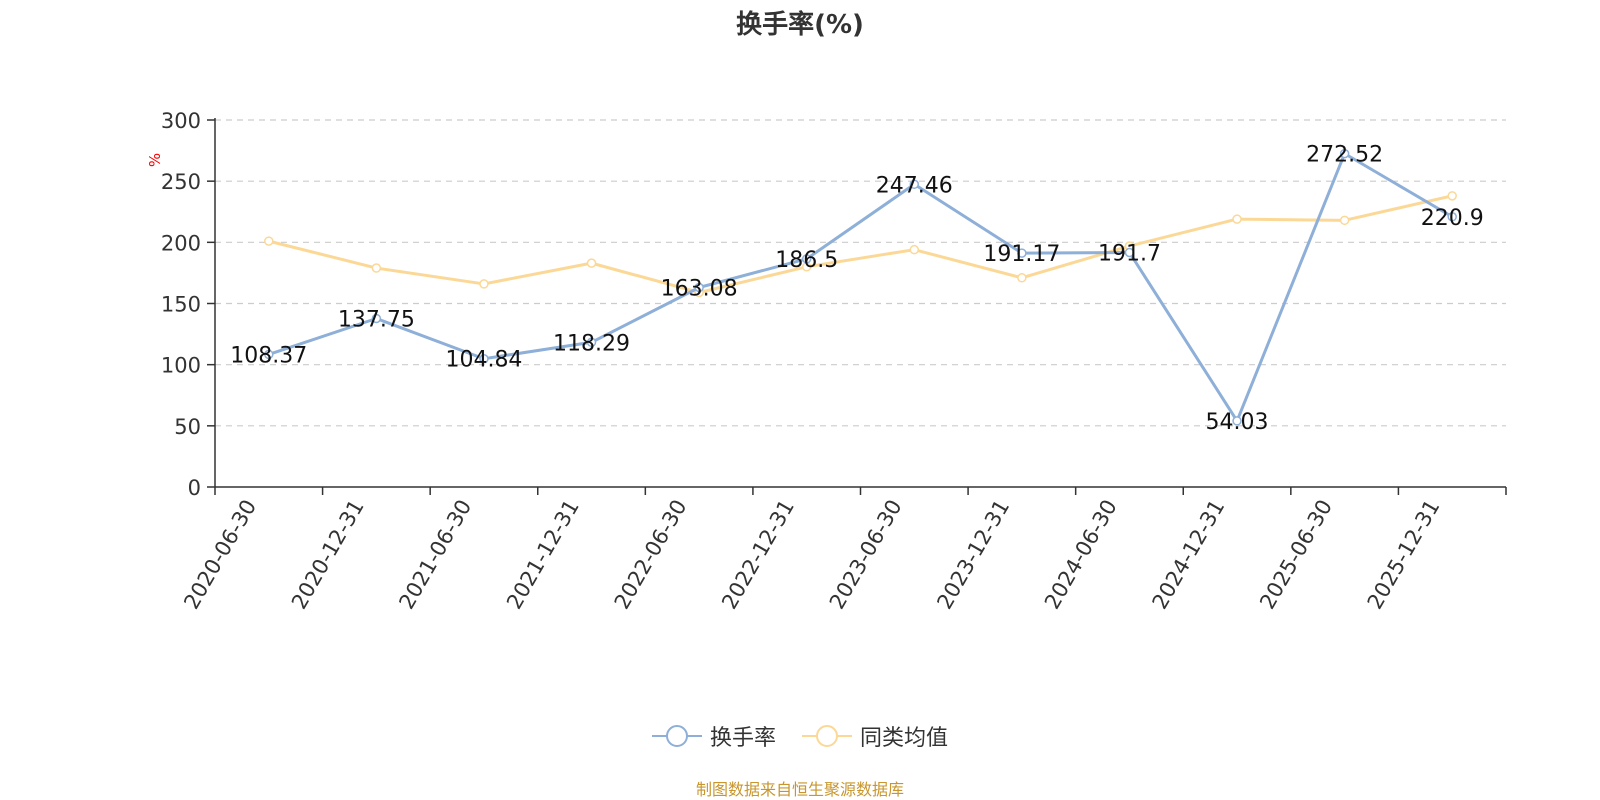  I want to click on data-label-turnover: 272.52, so click(1344, 155).